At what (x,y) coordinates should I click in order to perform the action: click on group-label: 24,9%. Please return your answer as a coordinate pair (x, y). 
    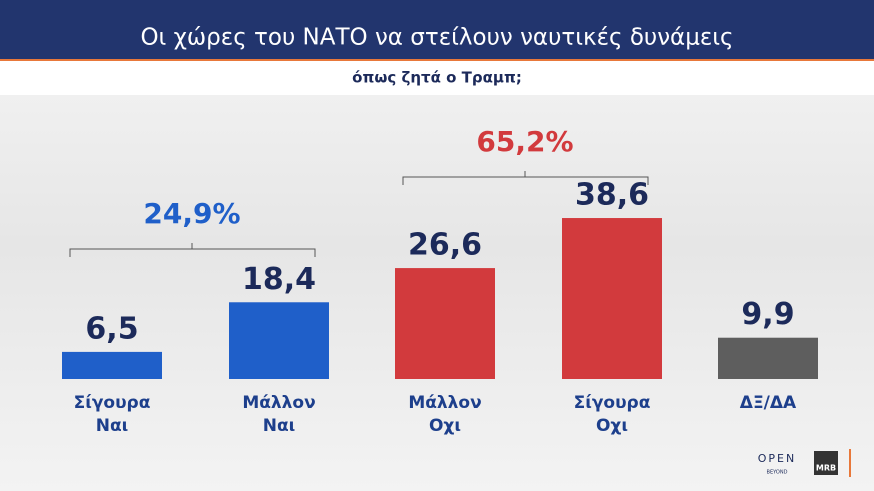
    Looking at the image, I should click on (191, 213).